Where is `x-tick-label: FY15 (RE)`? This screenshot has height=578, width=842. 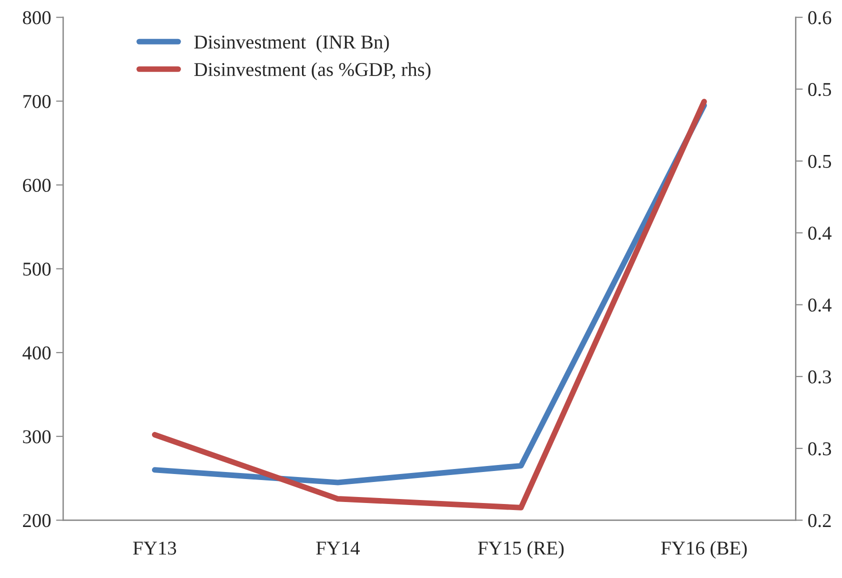 x-tick-label: FY15 (RE) is located at coordinates (521, 550).